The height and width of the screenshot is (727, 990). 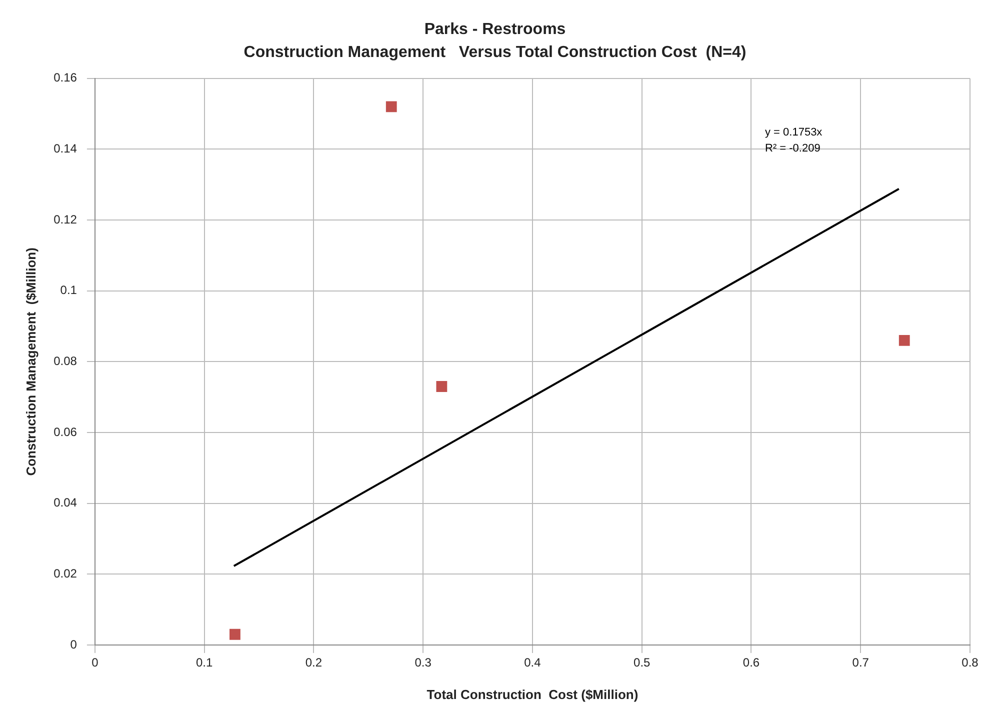 I want to click on x-tick-label: 0, so click(x=95, y=663).